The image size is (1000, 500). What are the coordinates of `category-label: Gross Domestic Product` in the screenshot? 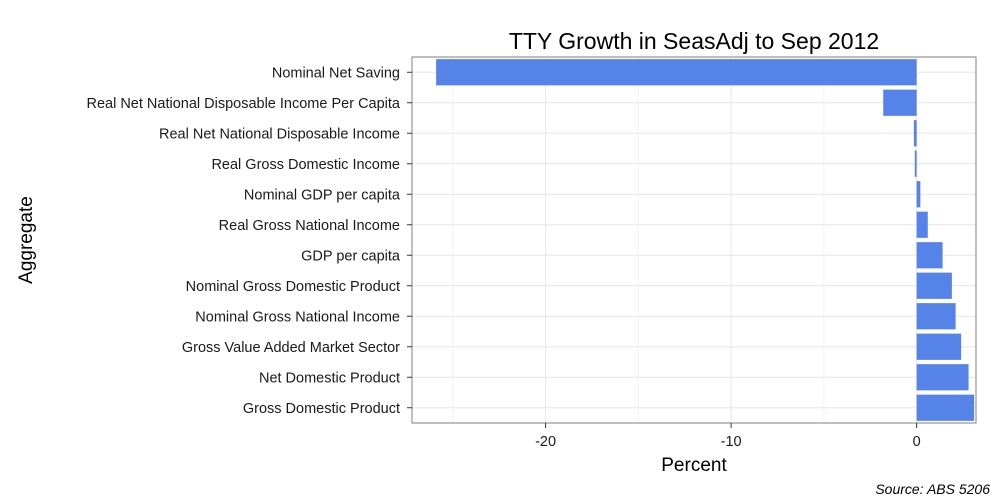 It's located at (321, 409).